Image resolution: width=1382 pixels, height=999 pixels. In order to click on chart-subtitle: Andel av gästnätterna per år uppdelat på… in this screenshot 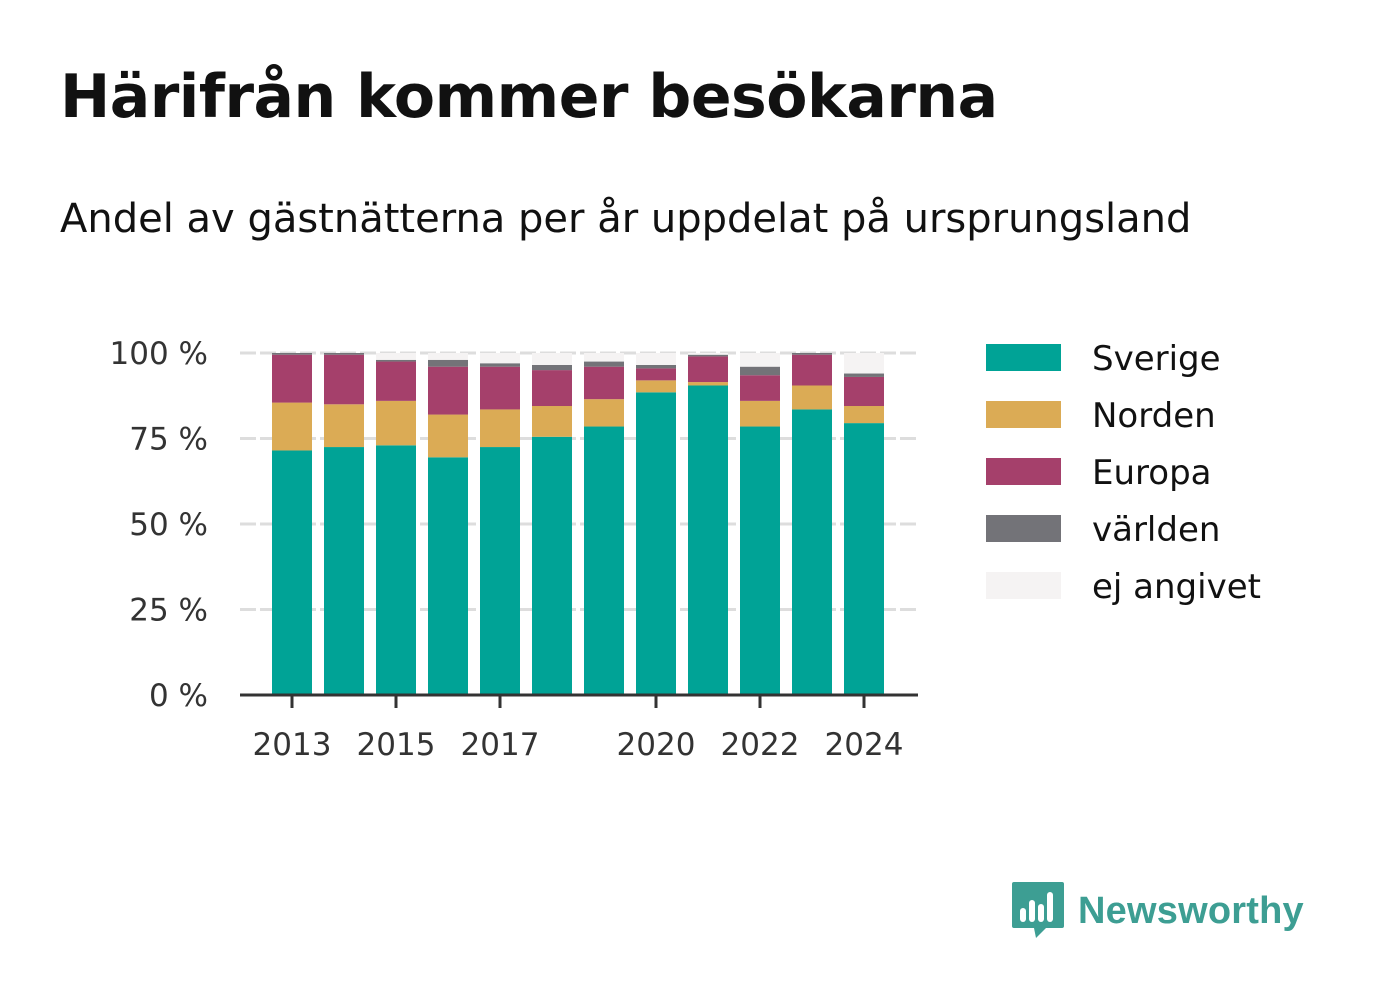, I will do `click(626, 219)`.